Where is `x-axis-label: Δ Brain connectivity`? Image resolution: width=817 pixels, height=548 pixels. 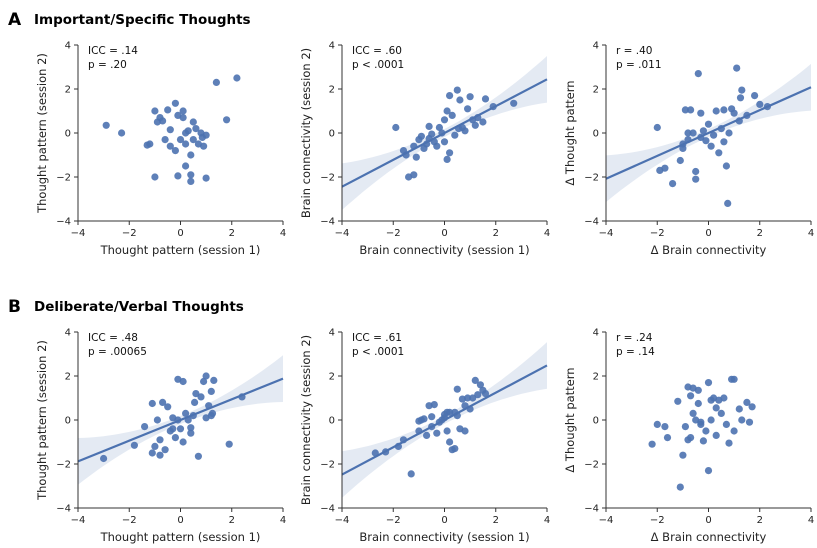 x-axis-label: Δ Brain connectivity is located at coordinates (709, 250).